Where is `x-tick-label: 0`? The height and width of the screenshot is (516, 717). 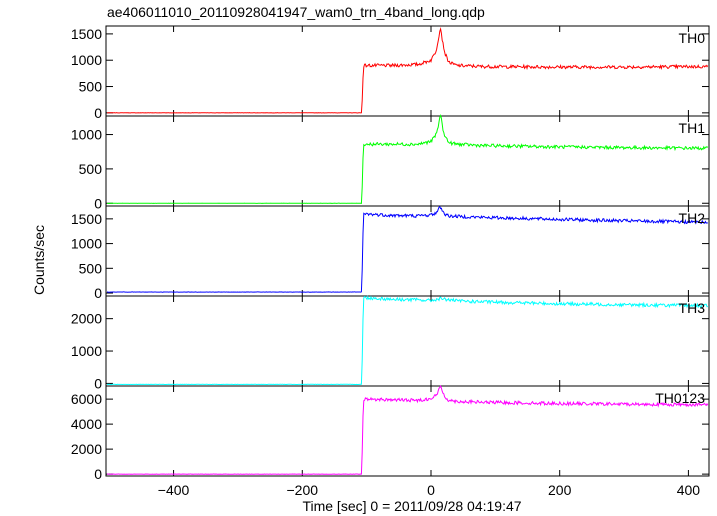
x-tick-label: 0 is located at coordinates (431, 490).